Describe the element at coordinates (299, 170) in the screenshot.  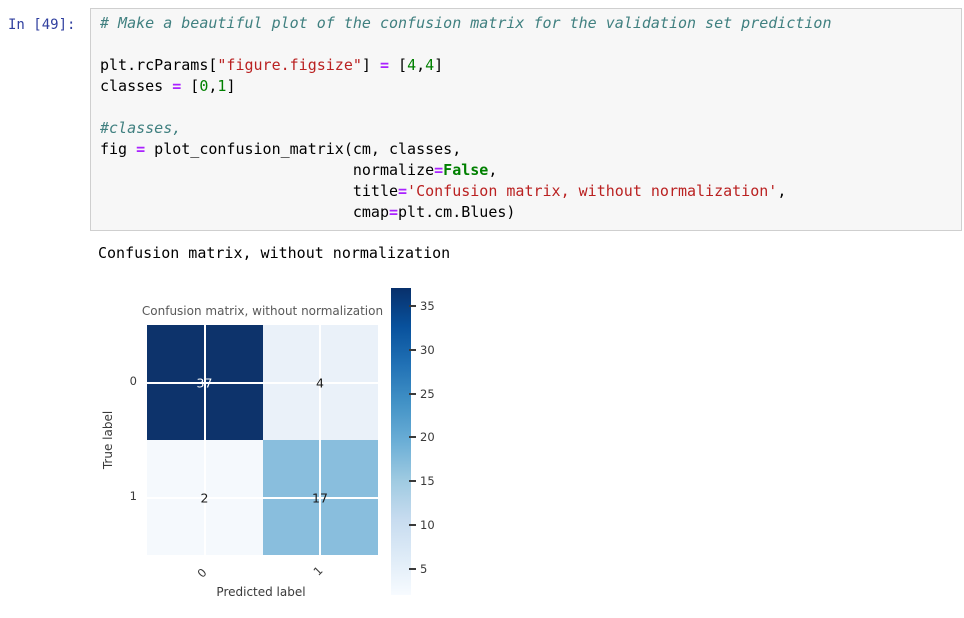
I see `code-line: normalize=False,` at that location.